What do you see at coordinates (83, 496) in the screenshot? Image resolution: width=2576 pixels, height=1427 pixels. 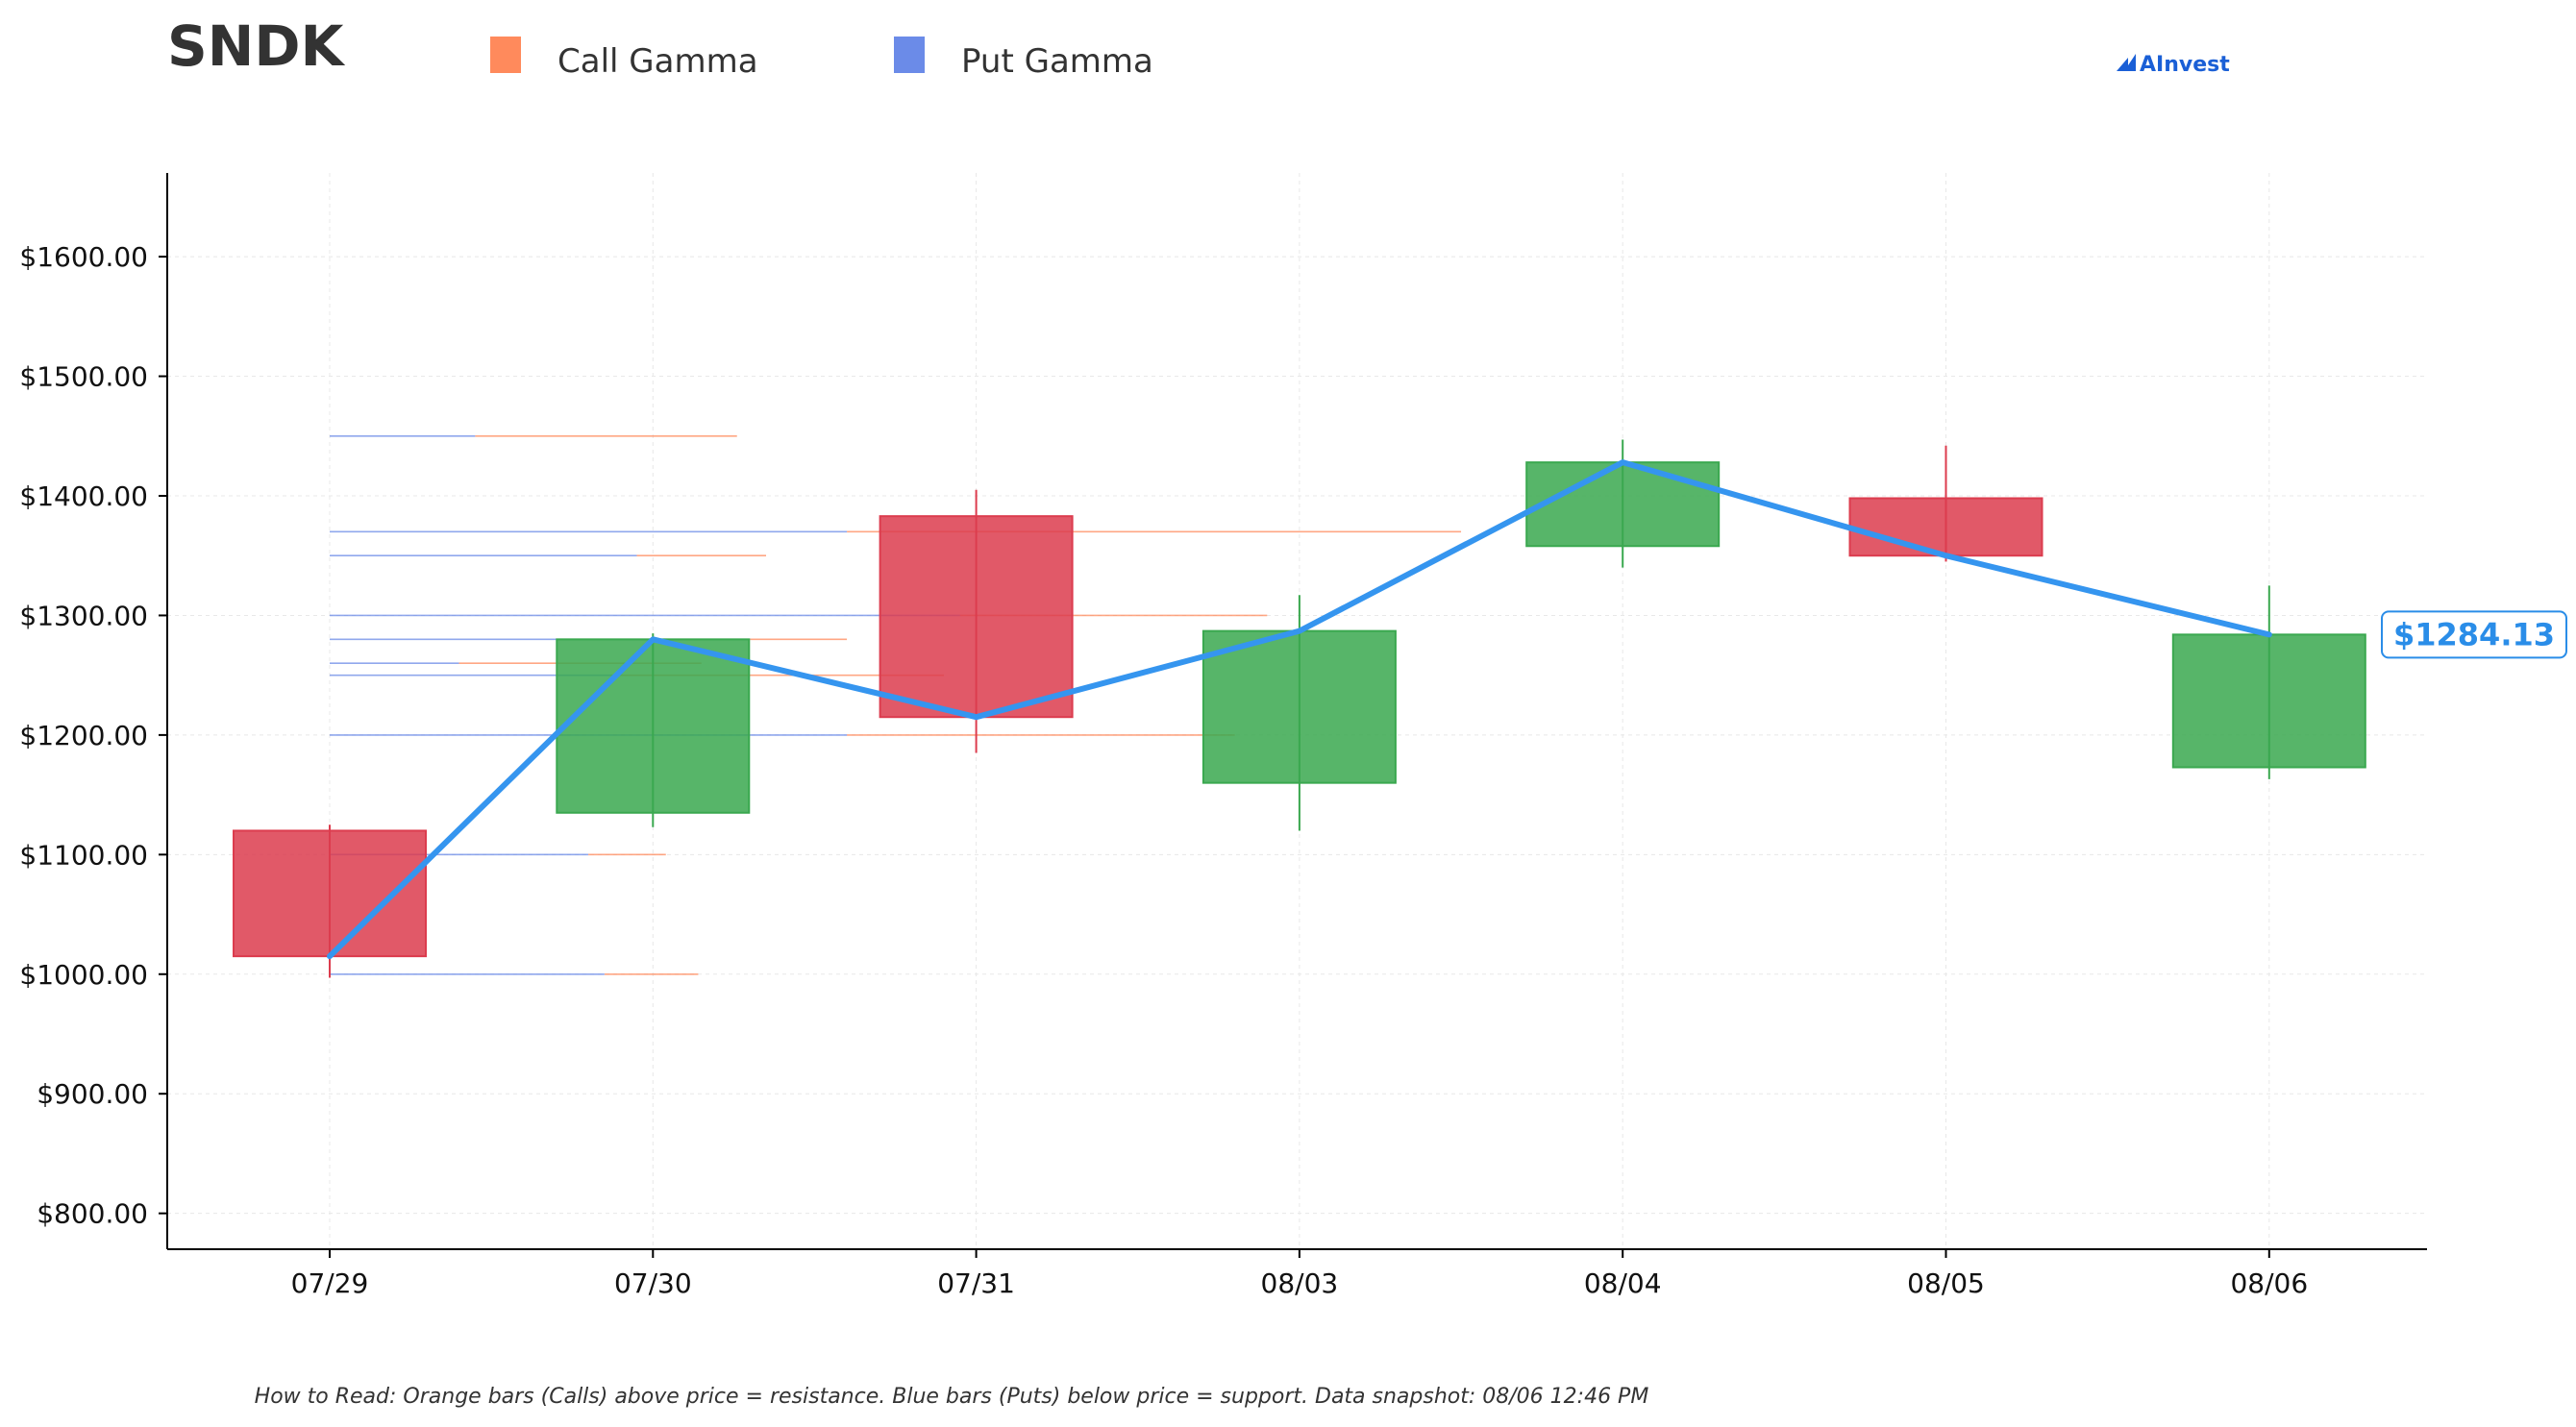 I see `y-tick-label: $1400.00` at bounding box center [83, 496].